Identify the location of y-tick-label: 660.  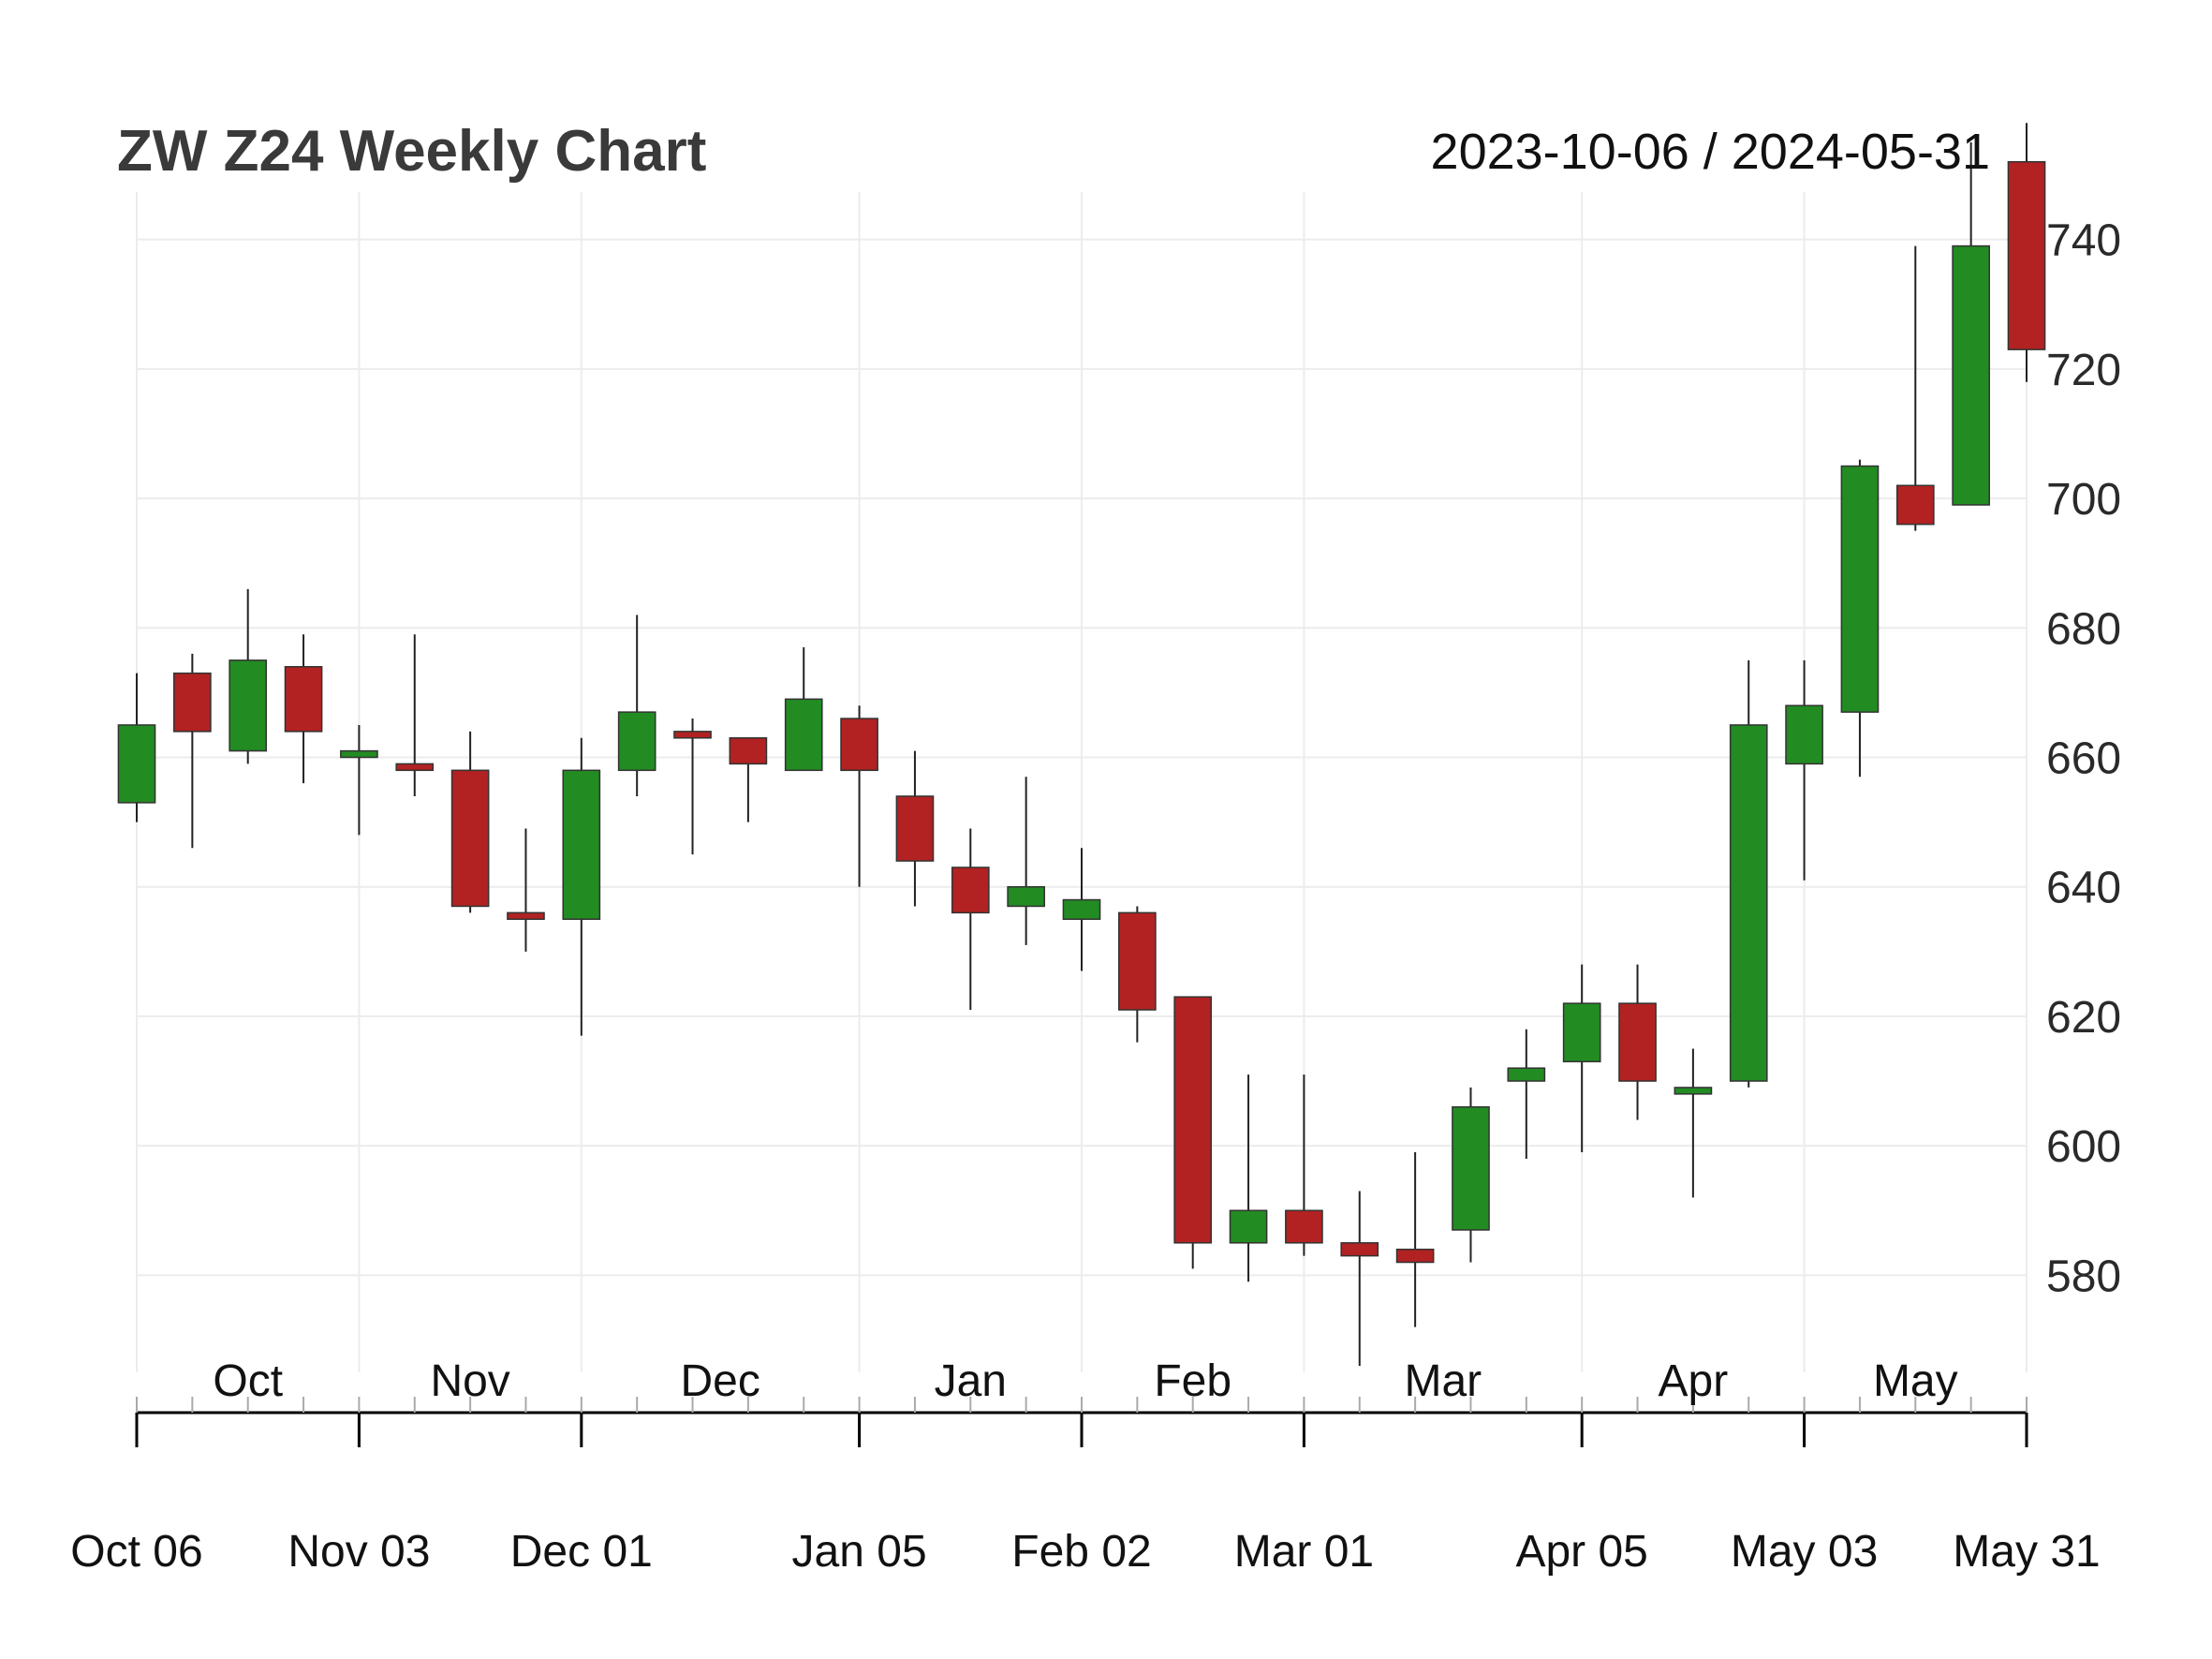
(2084, 759).